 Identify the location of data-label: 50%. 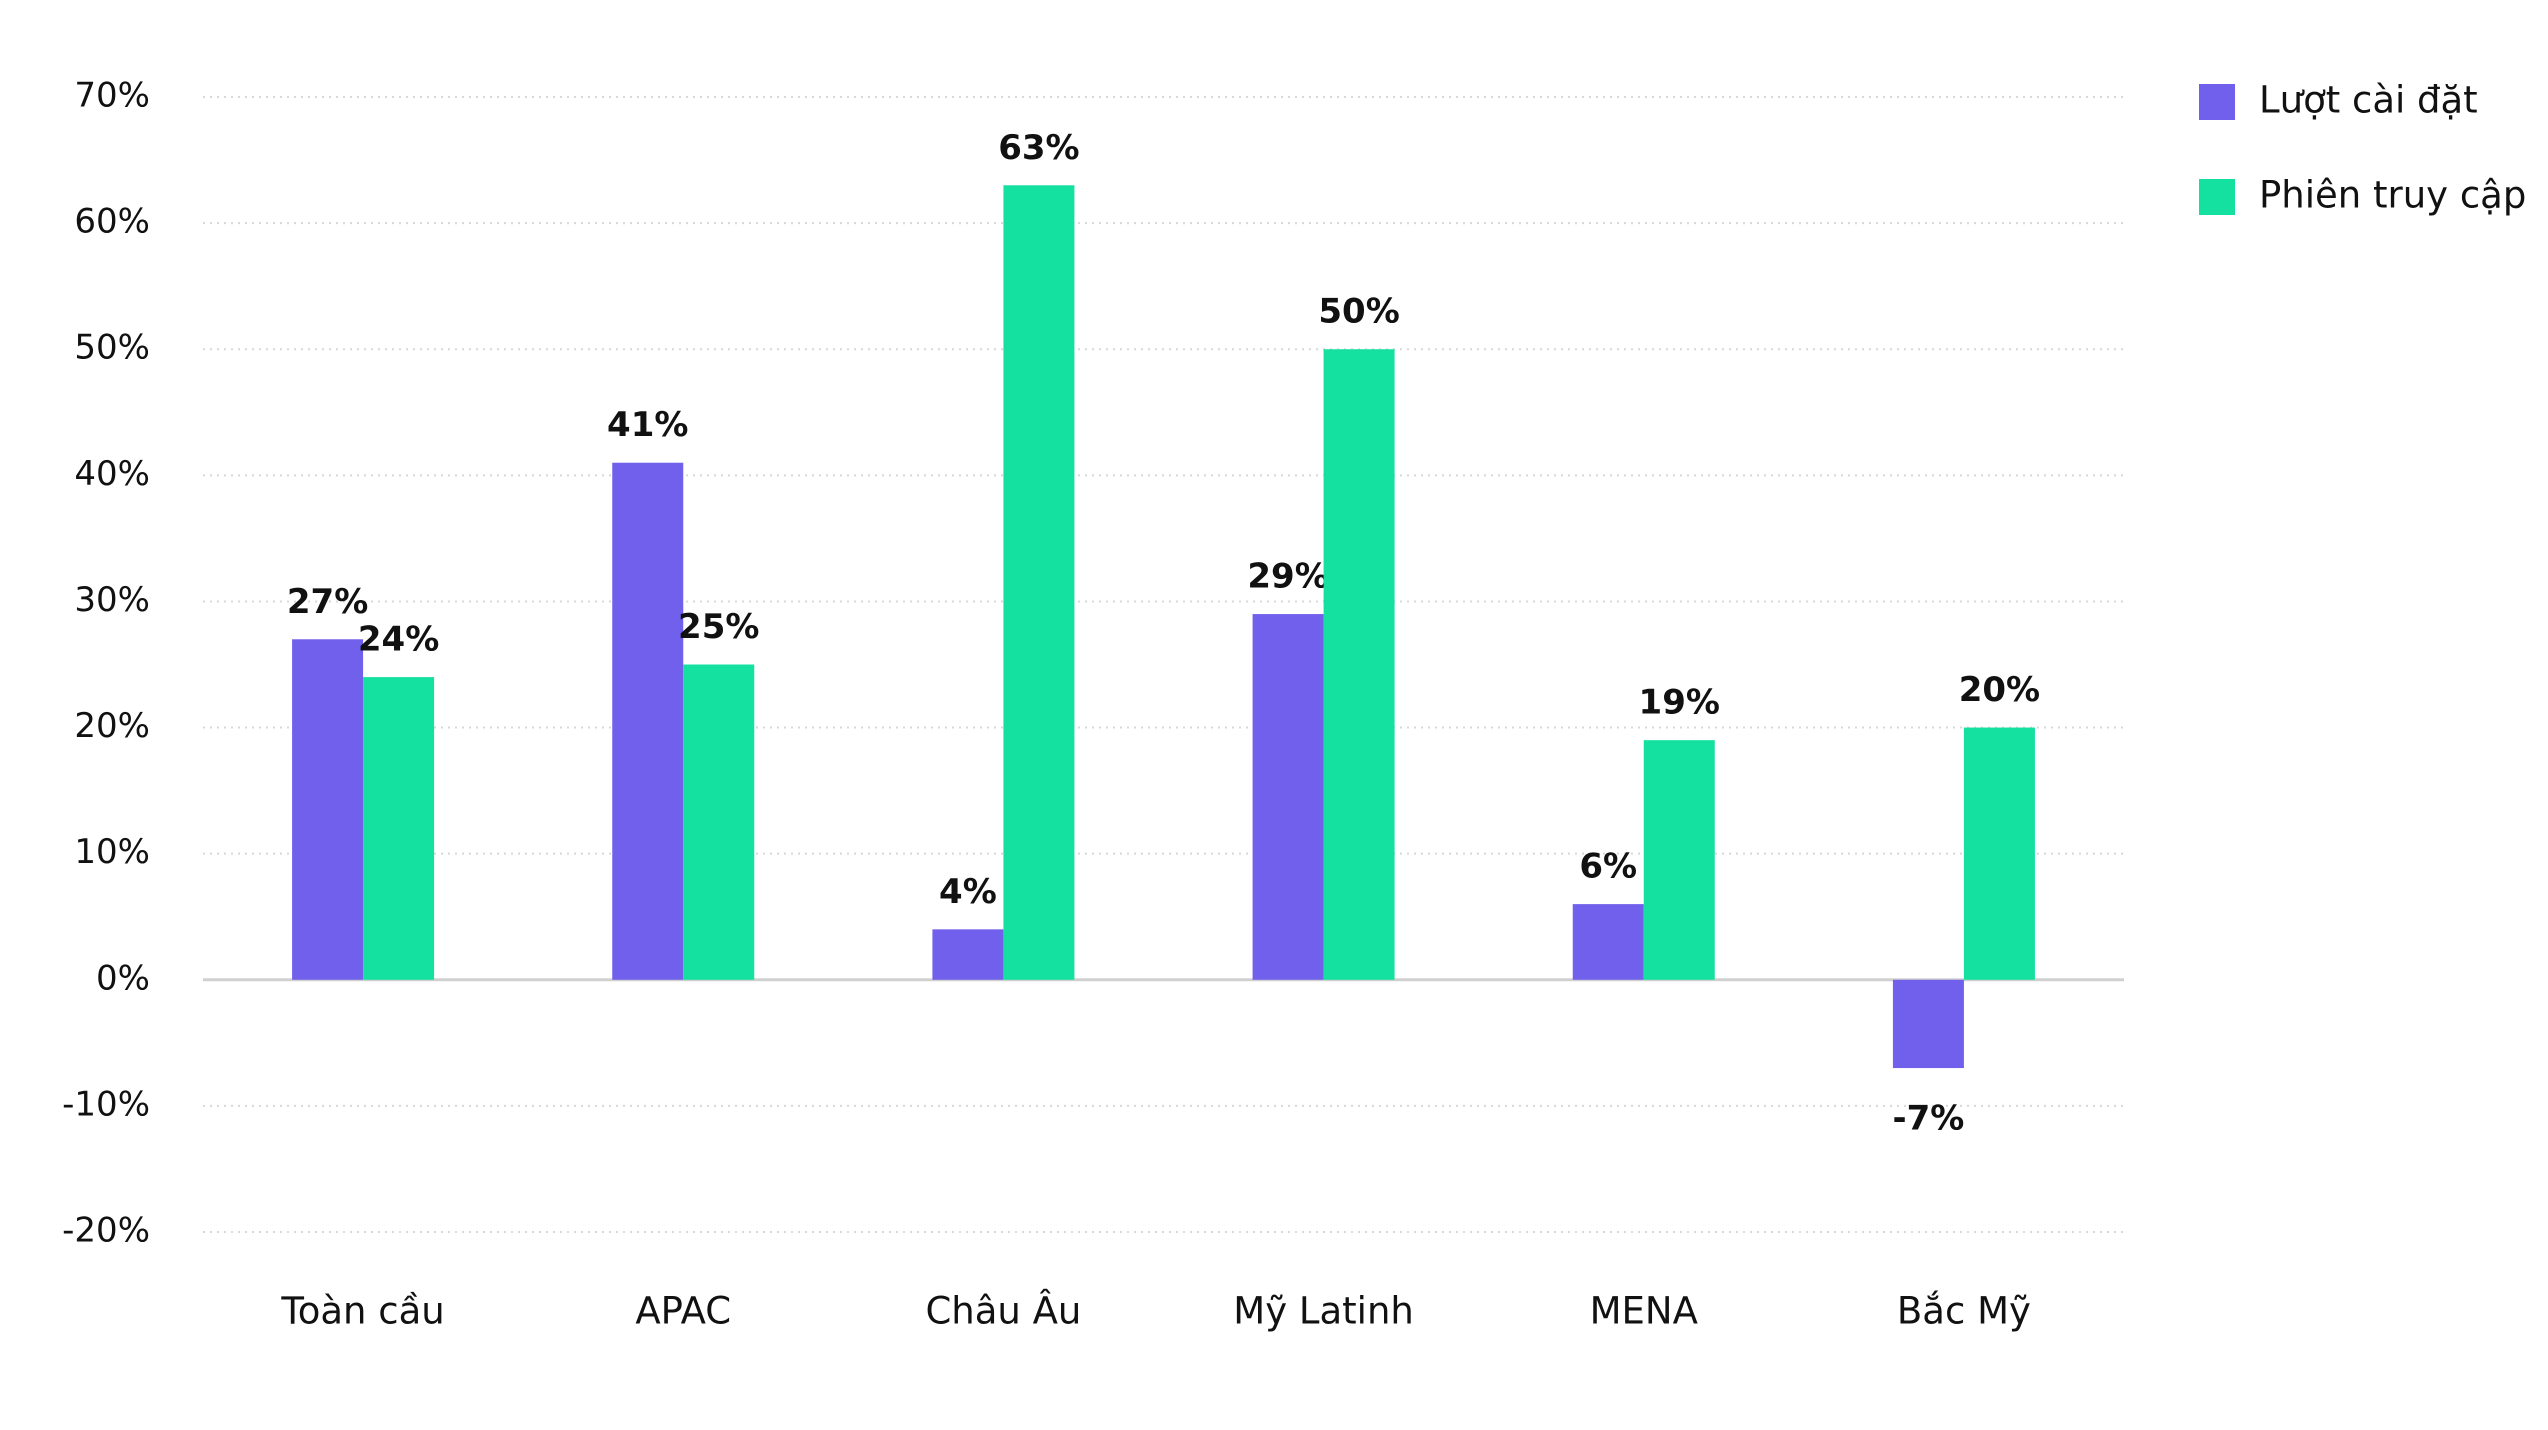
(1358, 312).